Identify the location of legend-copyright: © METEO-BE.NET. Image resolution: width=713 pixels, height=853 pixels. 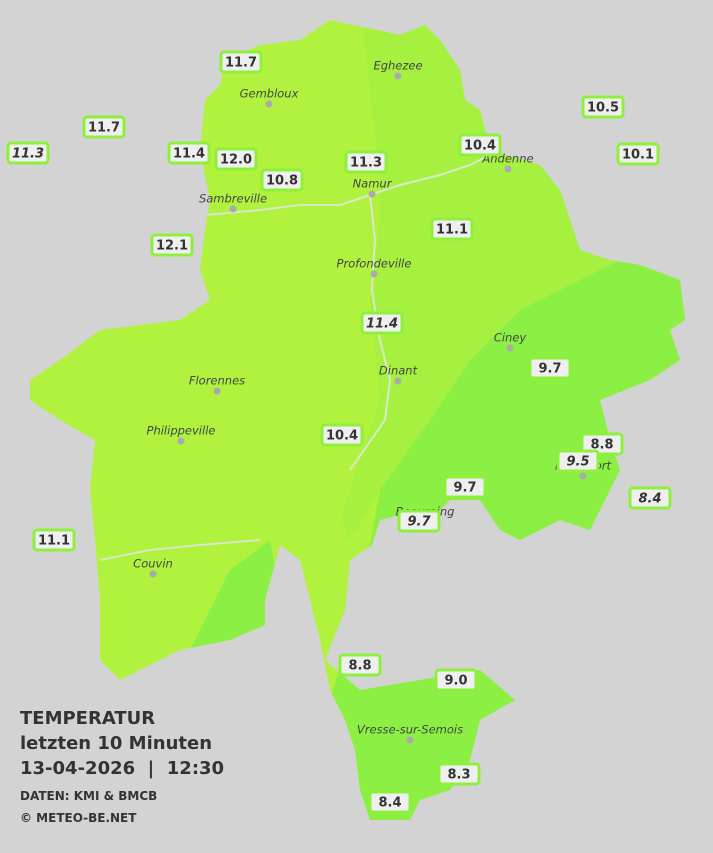
(78, 818).